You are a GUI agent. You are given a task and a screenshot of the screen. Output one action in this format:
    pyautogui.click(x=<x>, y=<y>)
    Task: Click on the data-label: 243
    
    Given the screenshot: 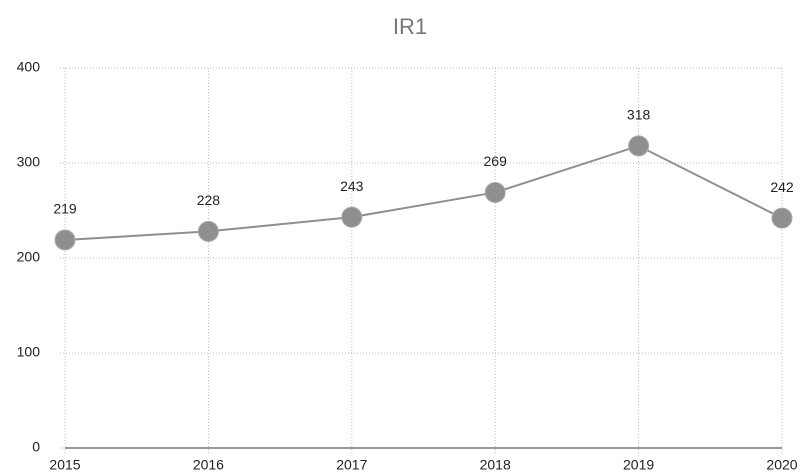 What is the action you would take?
    pyautogui.click(x=352, y=186)
    